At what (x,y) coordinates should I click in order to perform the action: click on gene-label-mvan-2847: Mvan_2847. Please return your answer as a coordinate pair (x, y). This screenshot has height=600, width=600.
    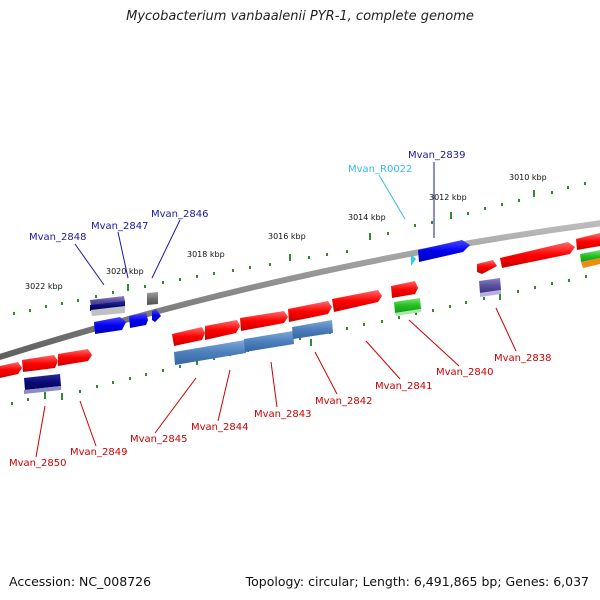
    Looking at the image, I should click on (119, 226).